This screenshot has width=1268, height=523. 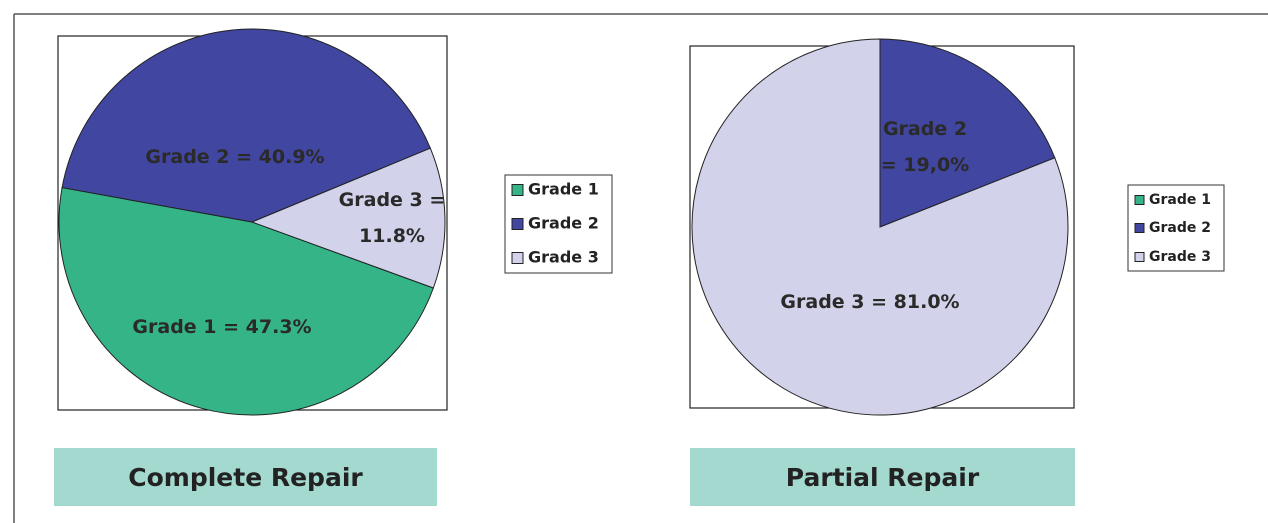 I want to click on slice-label: Grade 1 = 47.3%, so click(x=222, y=327).